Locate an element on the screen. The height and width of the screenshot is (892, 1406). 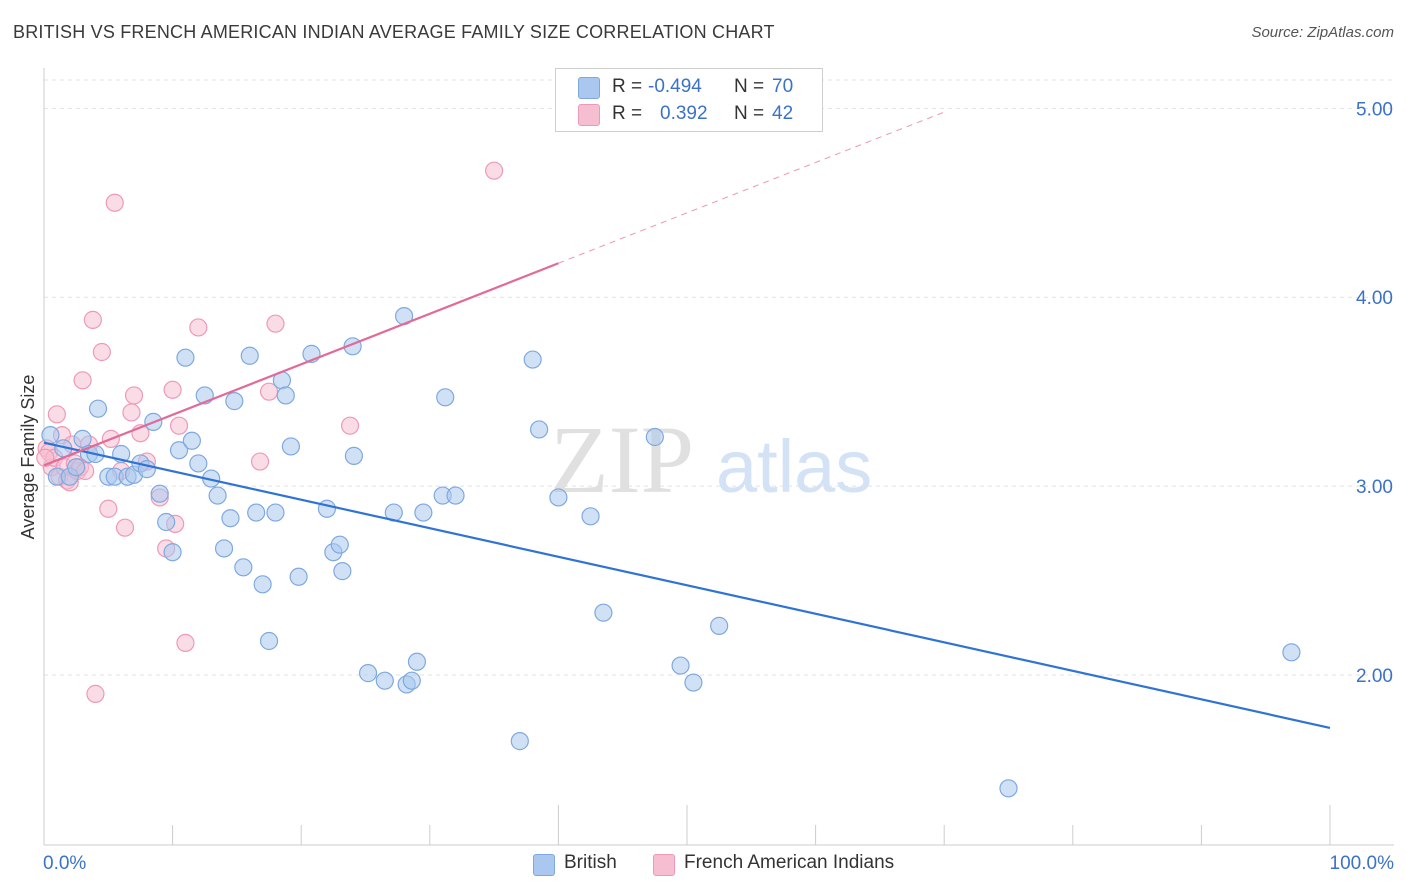
british-n-value: 70 is located at coordinates (783, 86).